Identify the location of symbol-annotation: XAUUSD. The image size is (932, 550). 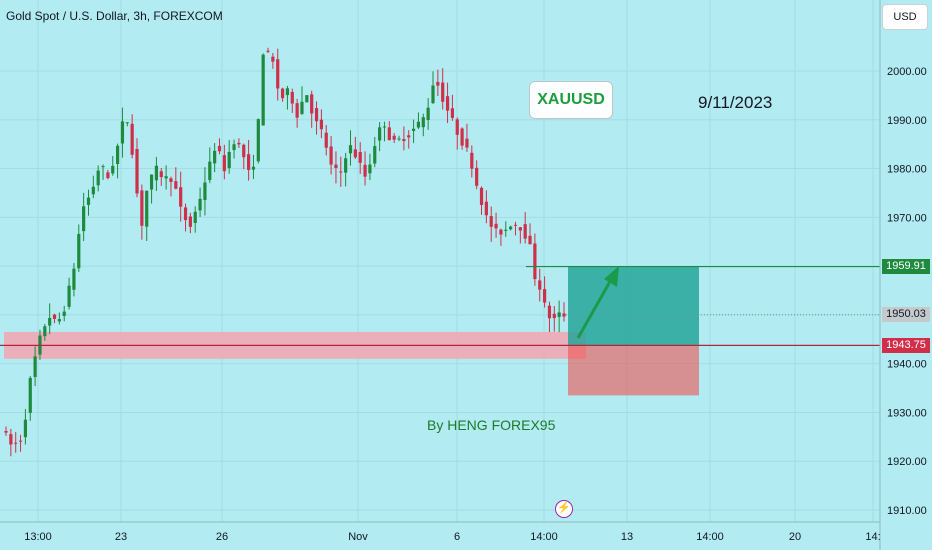
(571, 100).